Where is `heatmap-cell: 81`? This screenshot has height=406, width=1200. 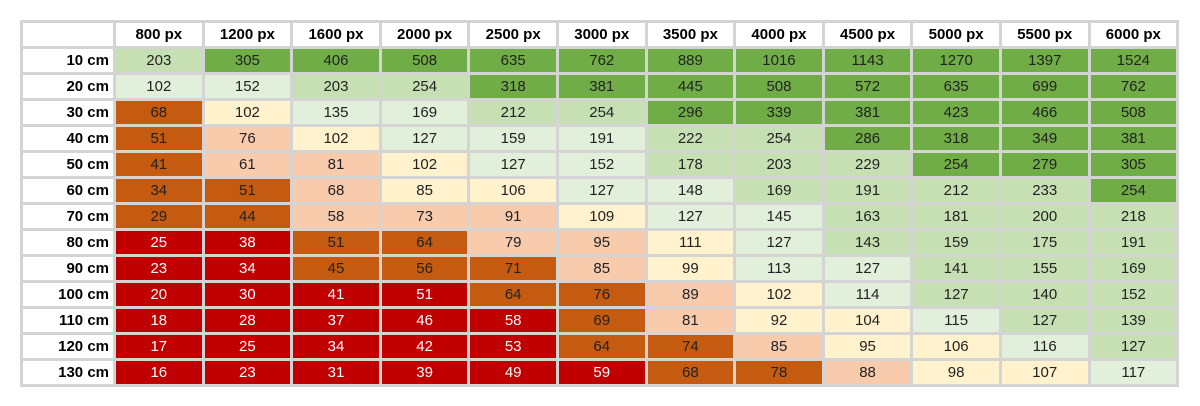 heatmap-cell: 81 is located at coordinates (690, 320).